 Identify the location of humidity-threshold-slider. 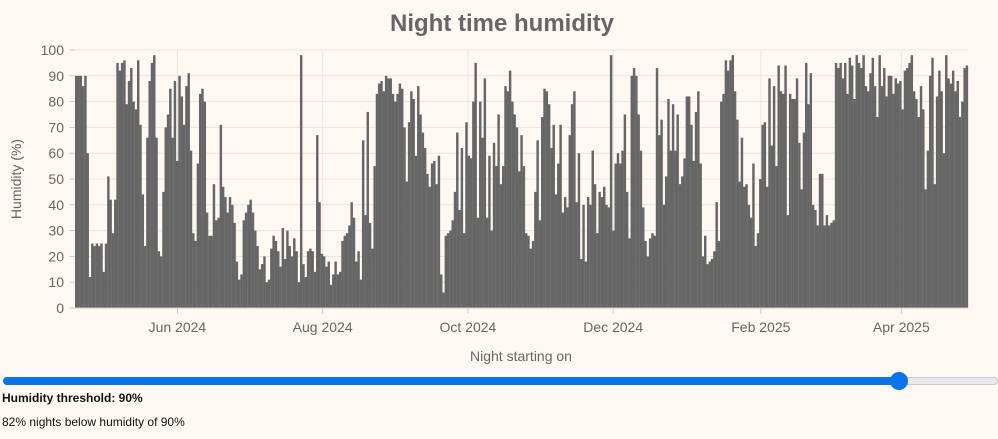
(499, 381).